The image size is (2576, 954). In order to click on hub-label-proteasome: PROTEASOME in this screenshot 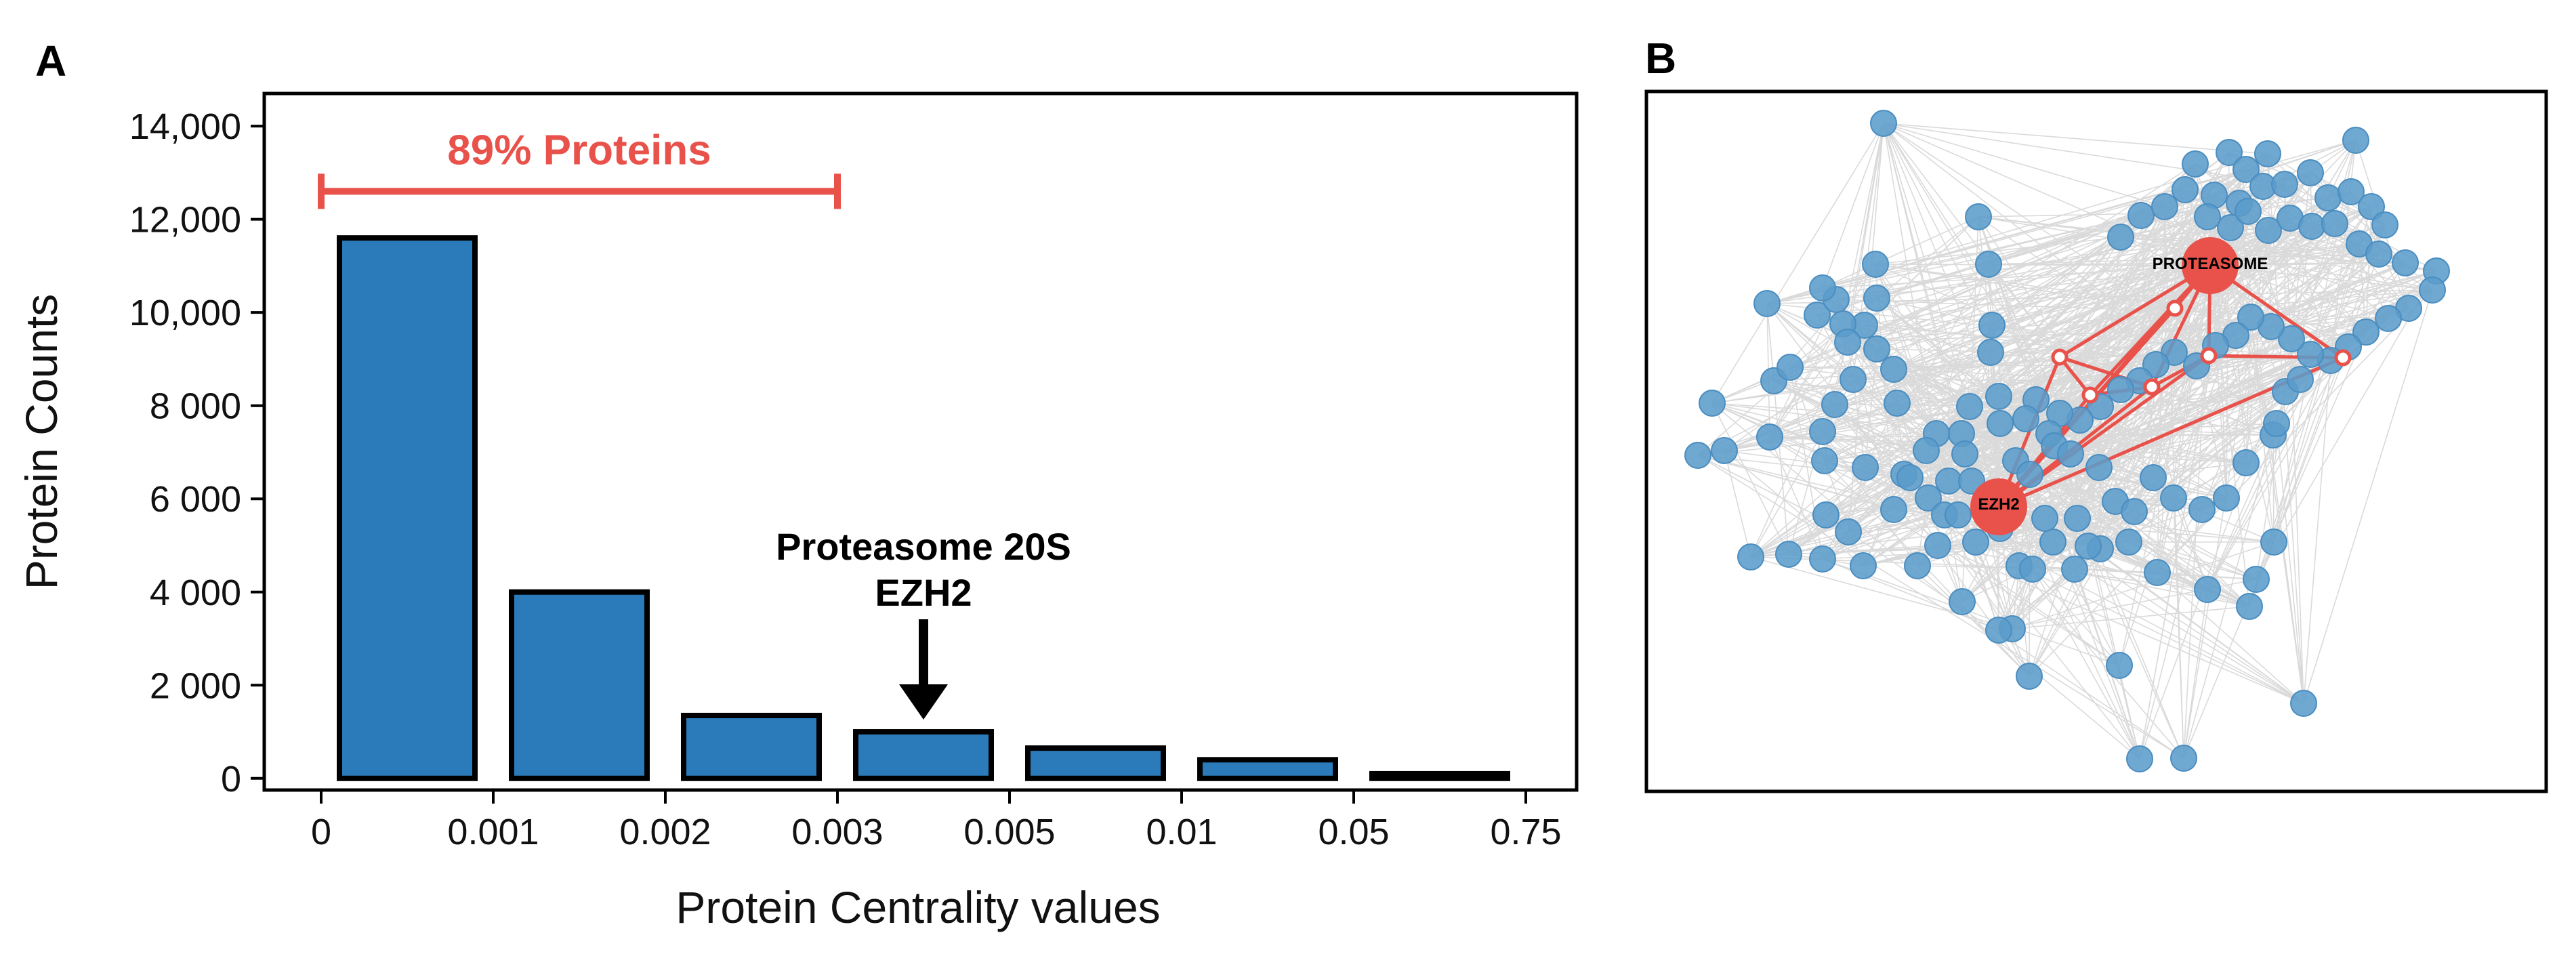, I will do `click(2210, 264)`.